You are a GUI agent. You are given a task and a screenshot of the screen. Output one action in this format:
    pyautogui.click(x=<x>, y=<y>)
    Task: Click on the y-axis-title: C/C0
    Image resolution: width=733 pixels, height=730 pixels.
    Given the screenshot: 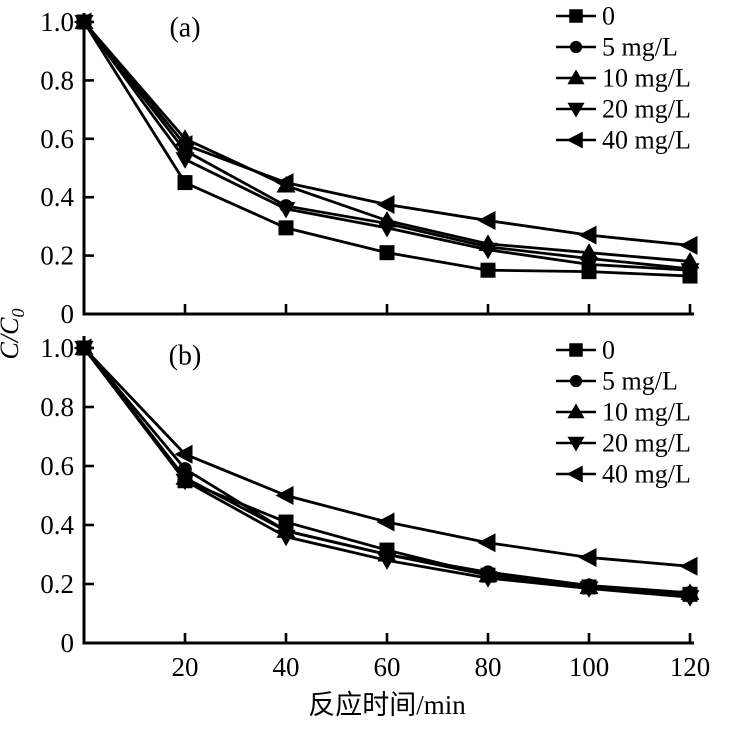 What is the action you would take?
    pyautogui.click(x=14, y=334)
    